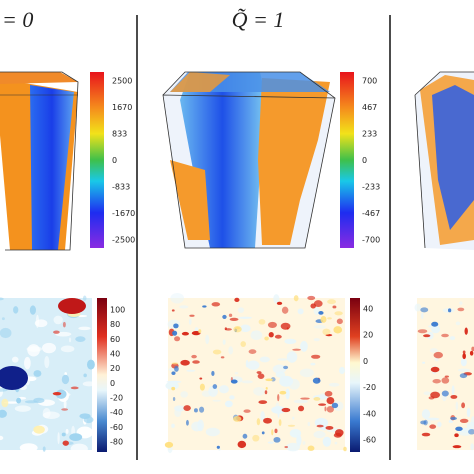  I want to click on colorbar-label: -60, so click(116, 427).